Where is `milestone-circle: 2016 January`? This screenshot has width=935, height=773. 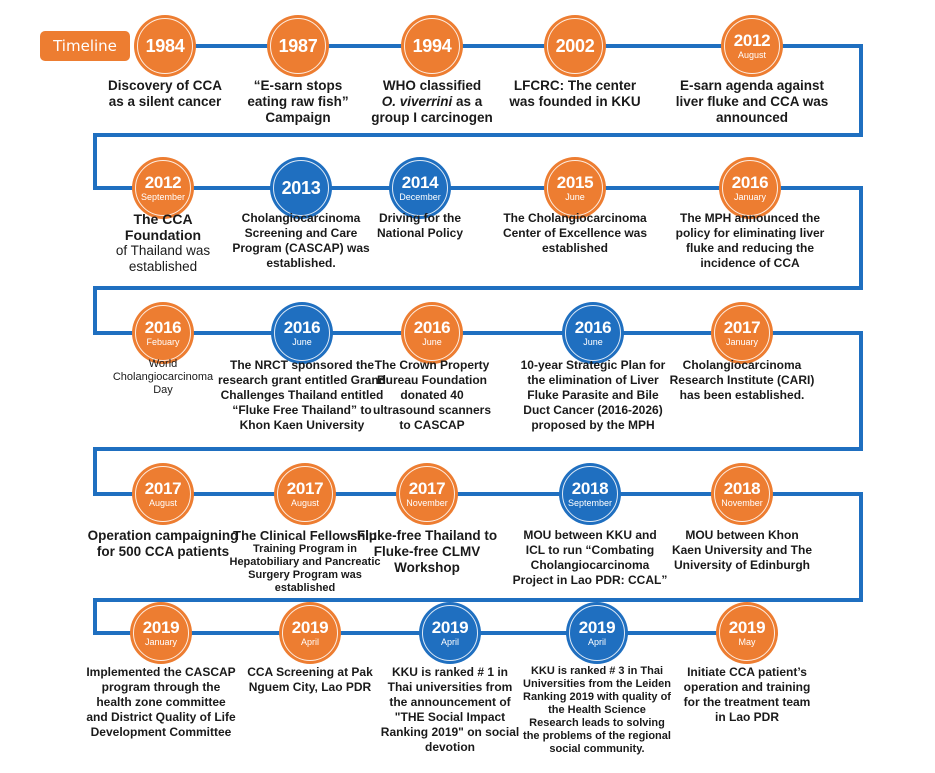 milestone-circle: 2016 January is located at coordinates (750, 188).